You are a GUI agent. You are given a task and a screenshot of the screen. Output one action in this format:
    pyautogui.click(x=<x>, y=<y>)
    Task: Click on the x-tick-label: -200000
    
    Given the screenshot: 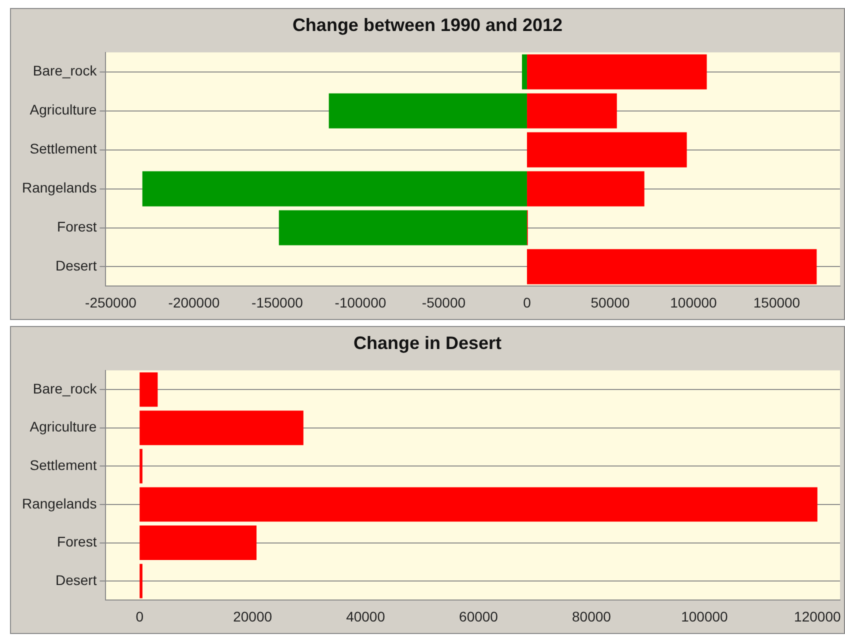 What is the action you would take?
    pyautogui.click(x=194, y=302)
    